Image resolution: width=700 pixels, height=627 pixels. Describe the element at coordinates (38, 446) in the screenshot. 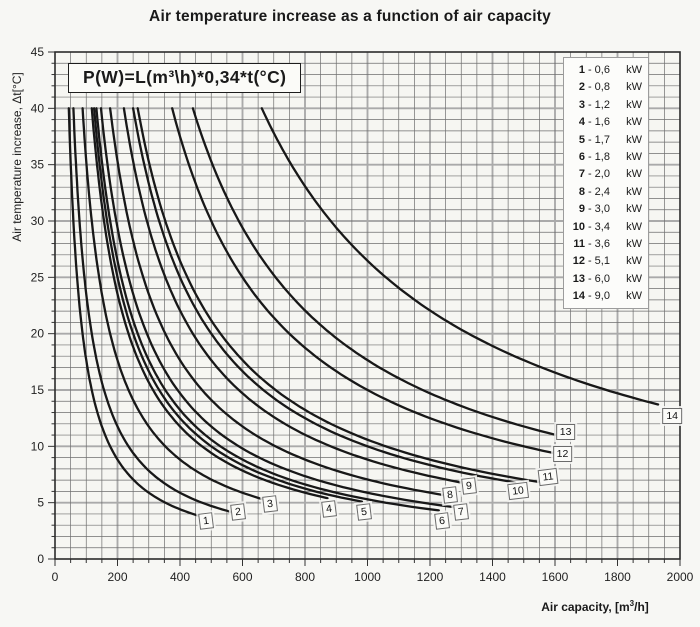

I see `y-tick-label: 10` at that location.